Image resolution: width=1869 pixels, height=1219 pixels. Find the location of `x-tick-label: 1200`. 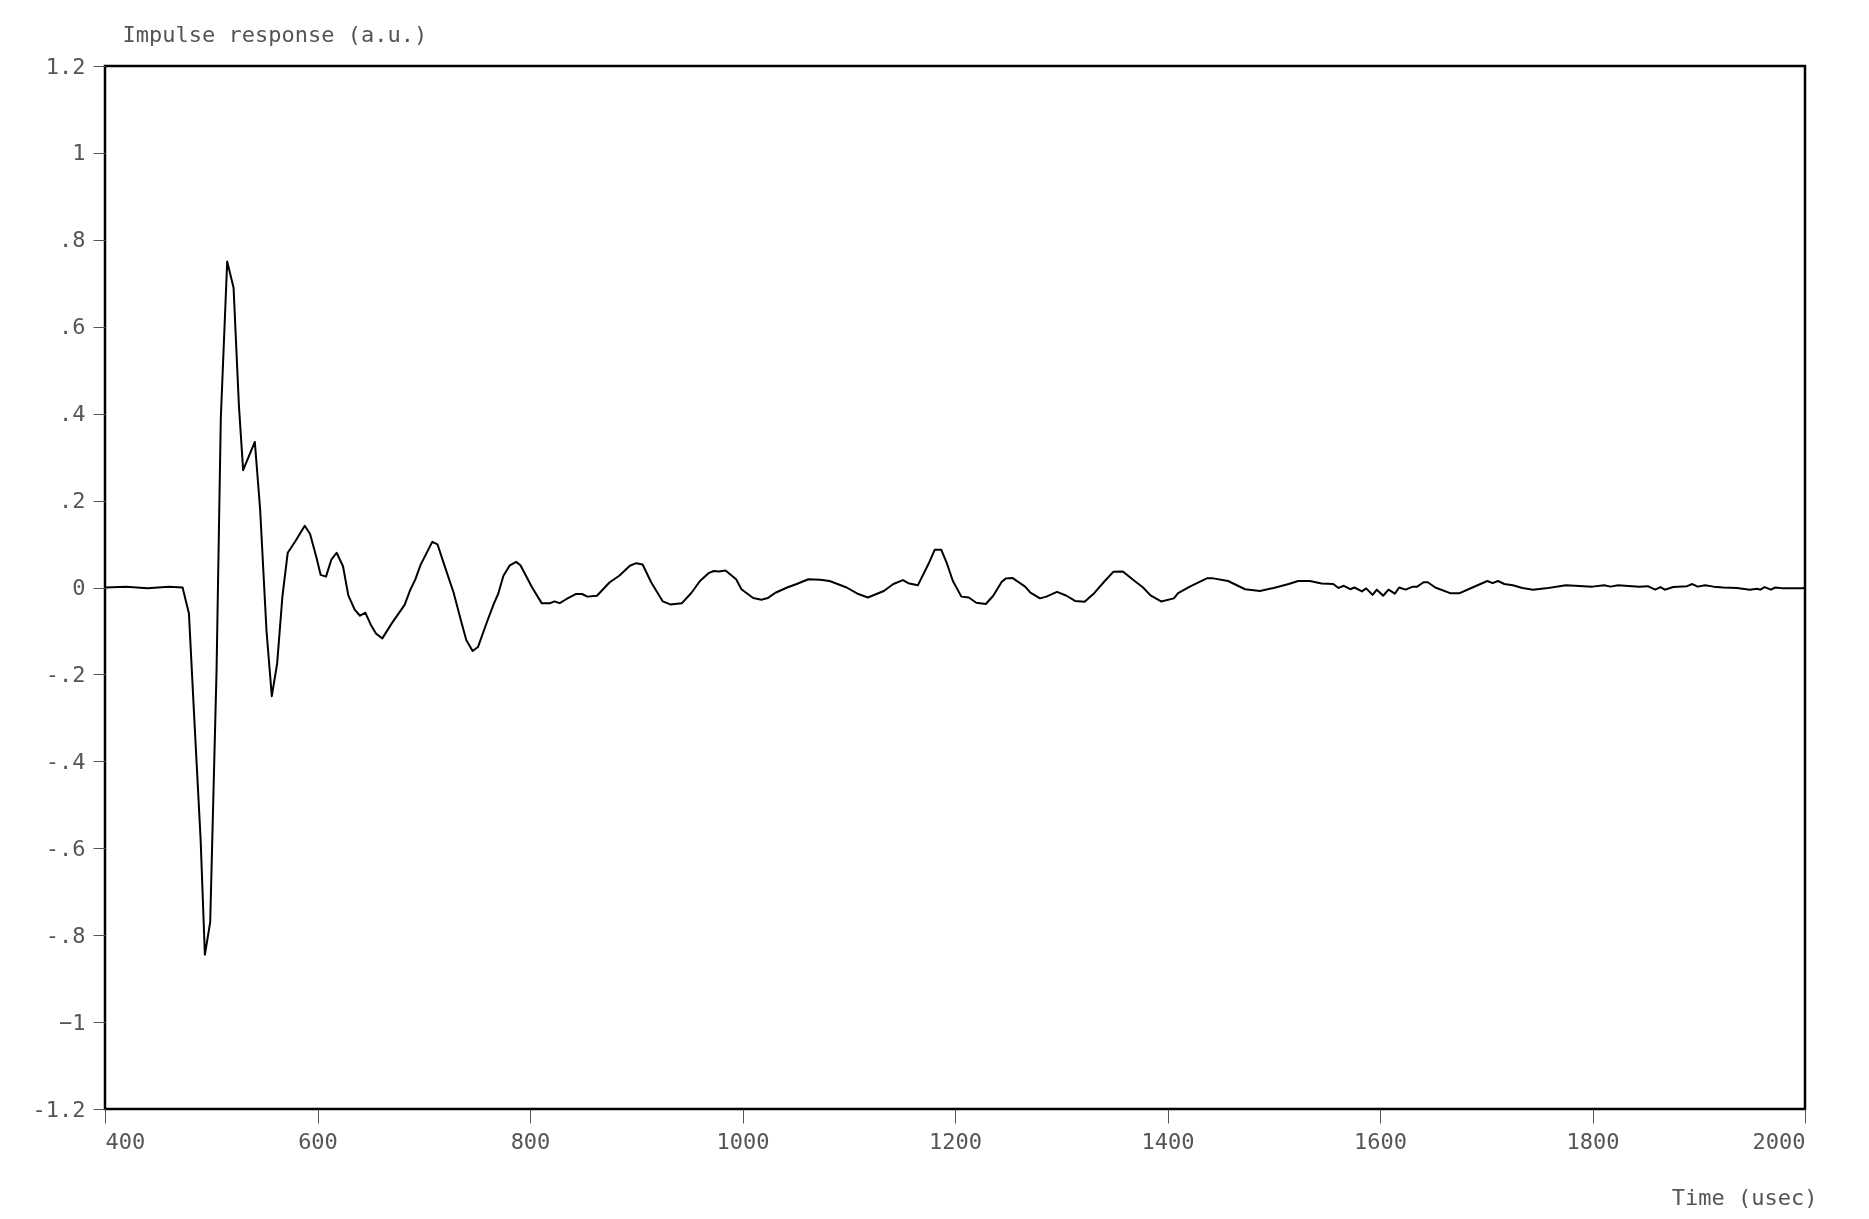

x-tick-label: 1200 is located at coordinates (955, 1141).